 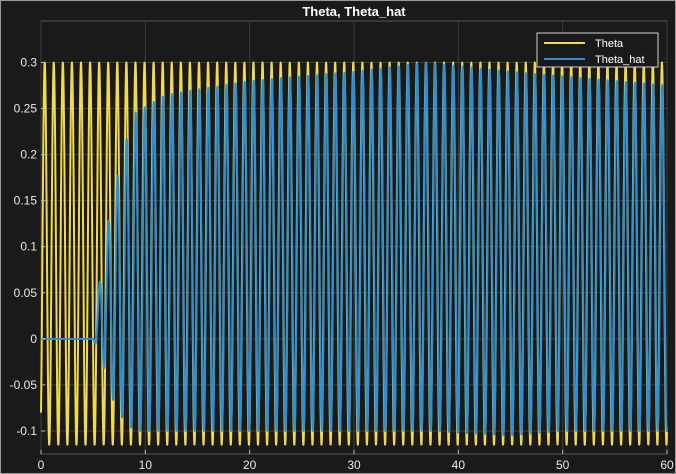 What do you see at coordinates (146, 465) in the screenshot?
I see `x-tick-label: 10` at bounding box center [146, 465].